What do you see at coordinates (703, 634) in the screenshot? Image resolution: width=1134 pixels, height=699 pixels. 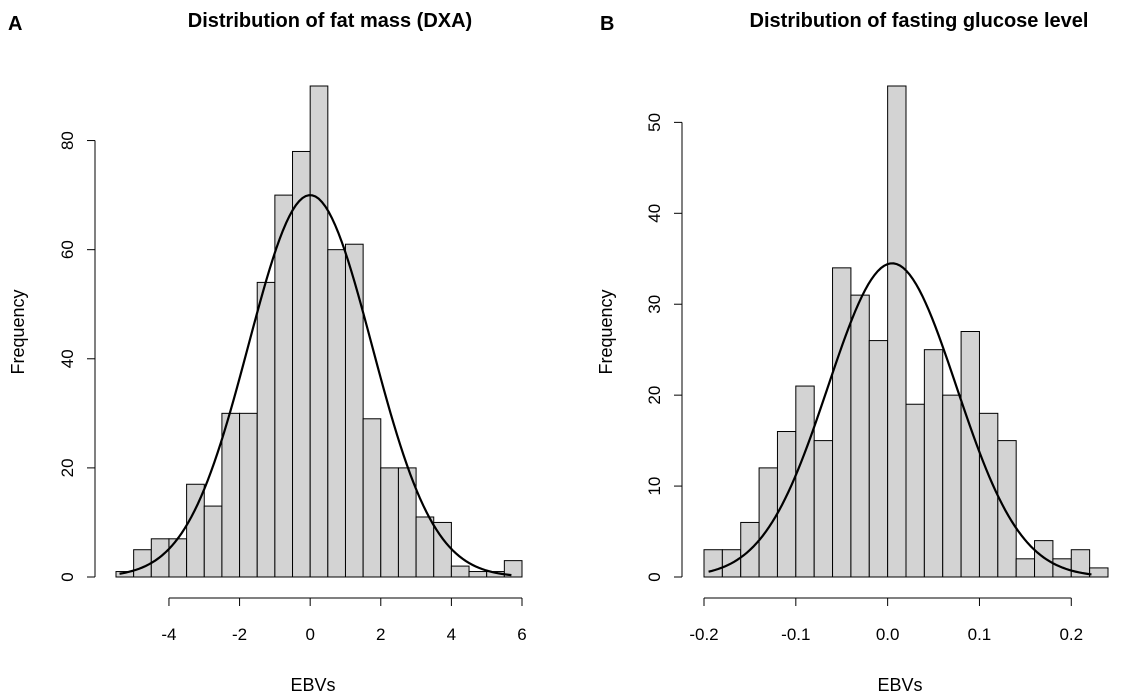 I see `x-tick-label: -0.2` at bounding box center [703, 634].